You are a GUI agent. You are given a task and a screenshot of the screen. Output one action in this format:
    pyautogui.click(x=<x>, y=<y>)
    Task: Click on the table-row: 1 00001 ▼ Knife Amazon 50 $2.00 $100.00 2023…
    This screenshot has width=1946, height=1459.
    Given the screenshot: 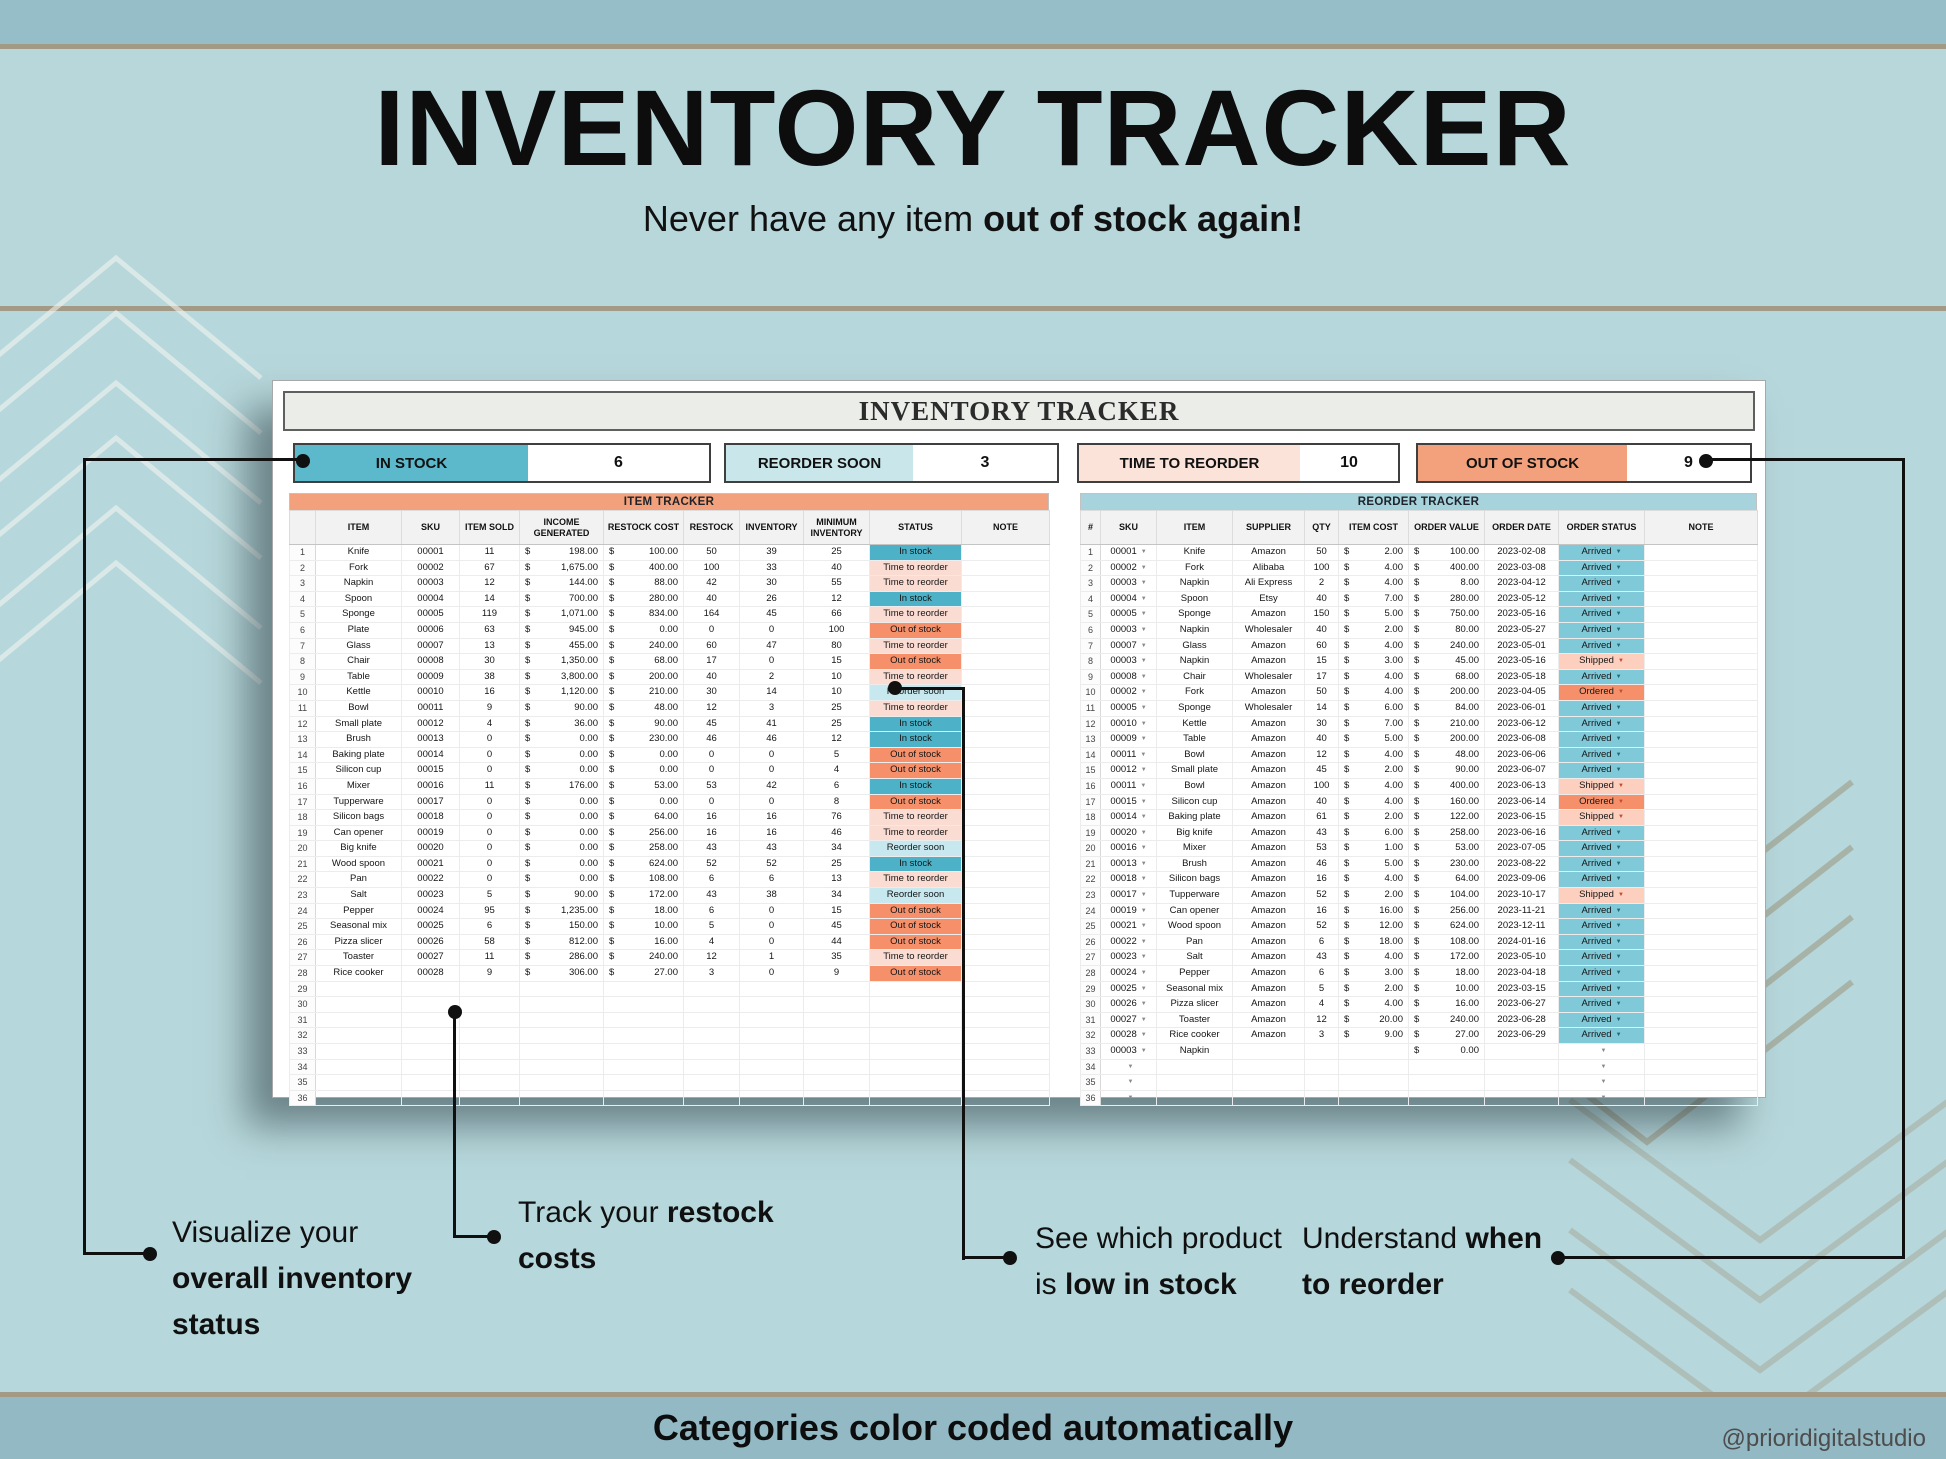 What is the action you would take?
    pyautogui.click(x=1419, y=552)
    